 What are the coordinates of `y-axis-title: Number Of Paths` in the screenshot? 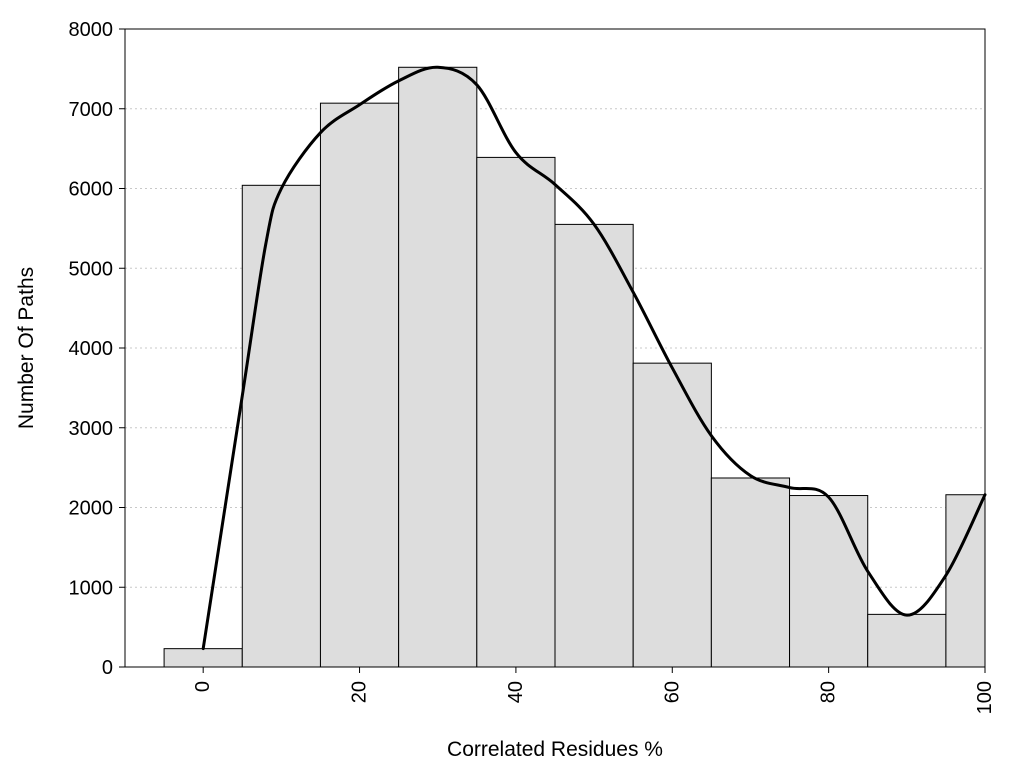 It's located at (26, 348).